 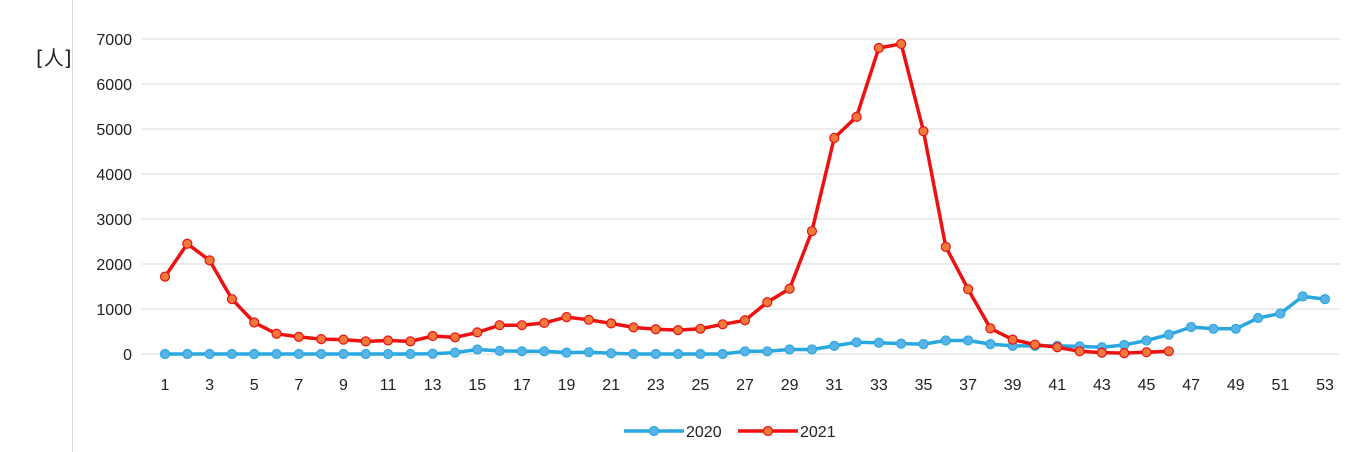 What do you see at coordinates (114, 220) in the screenshot?
I see `y-tick-3000: 3000` at bounding box center [114, 220].